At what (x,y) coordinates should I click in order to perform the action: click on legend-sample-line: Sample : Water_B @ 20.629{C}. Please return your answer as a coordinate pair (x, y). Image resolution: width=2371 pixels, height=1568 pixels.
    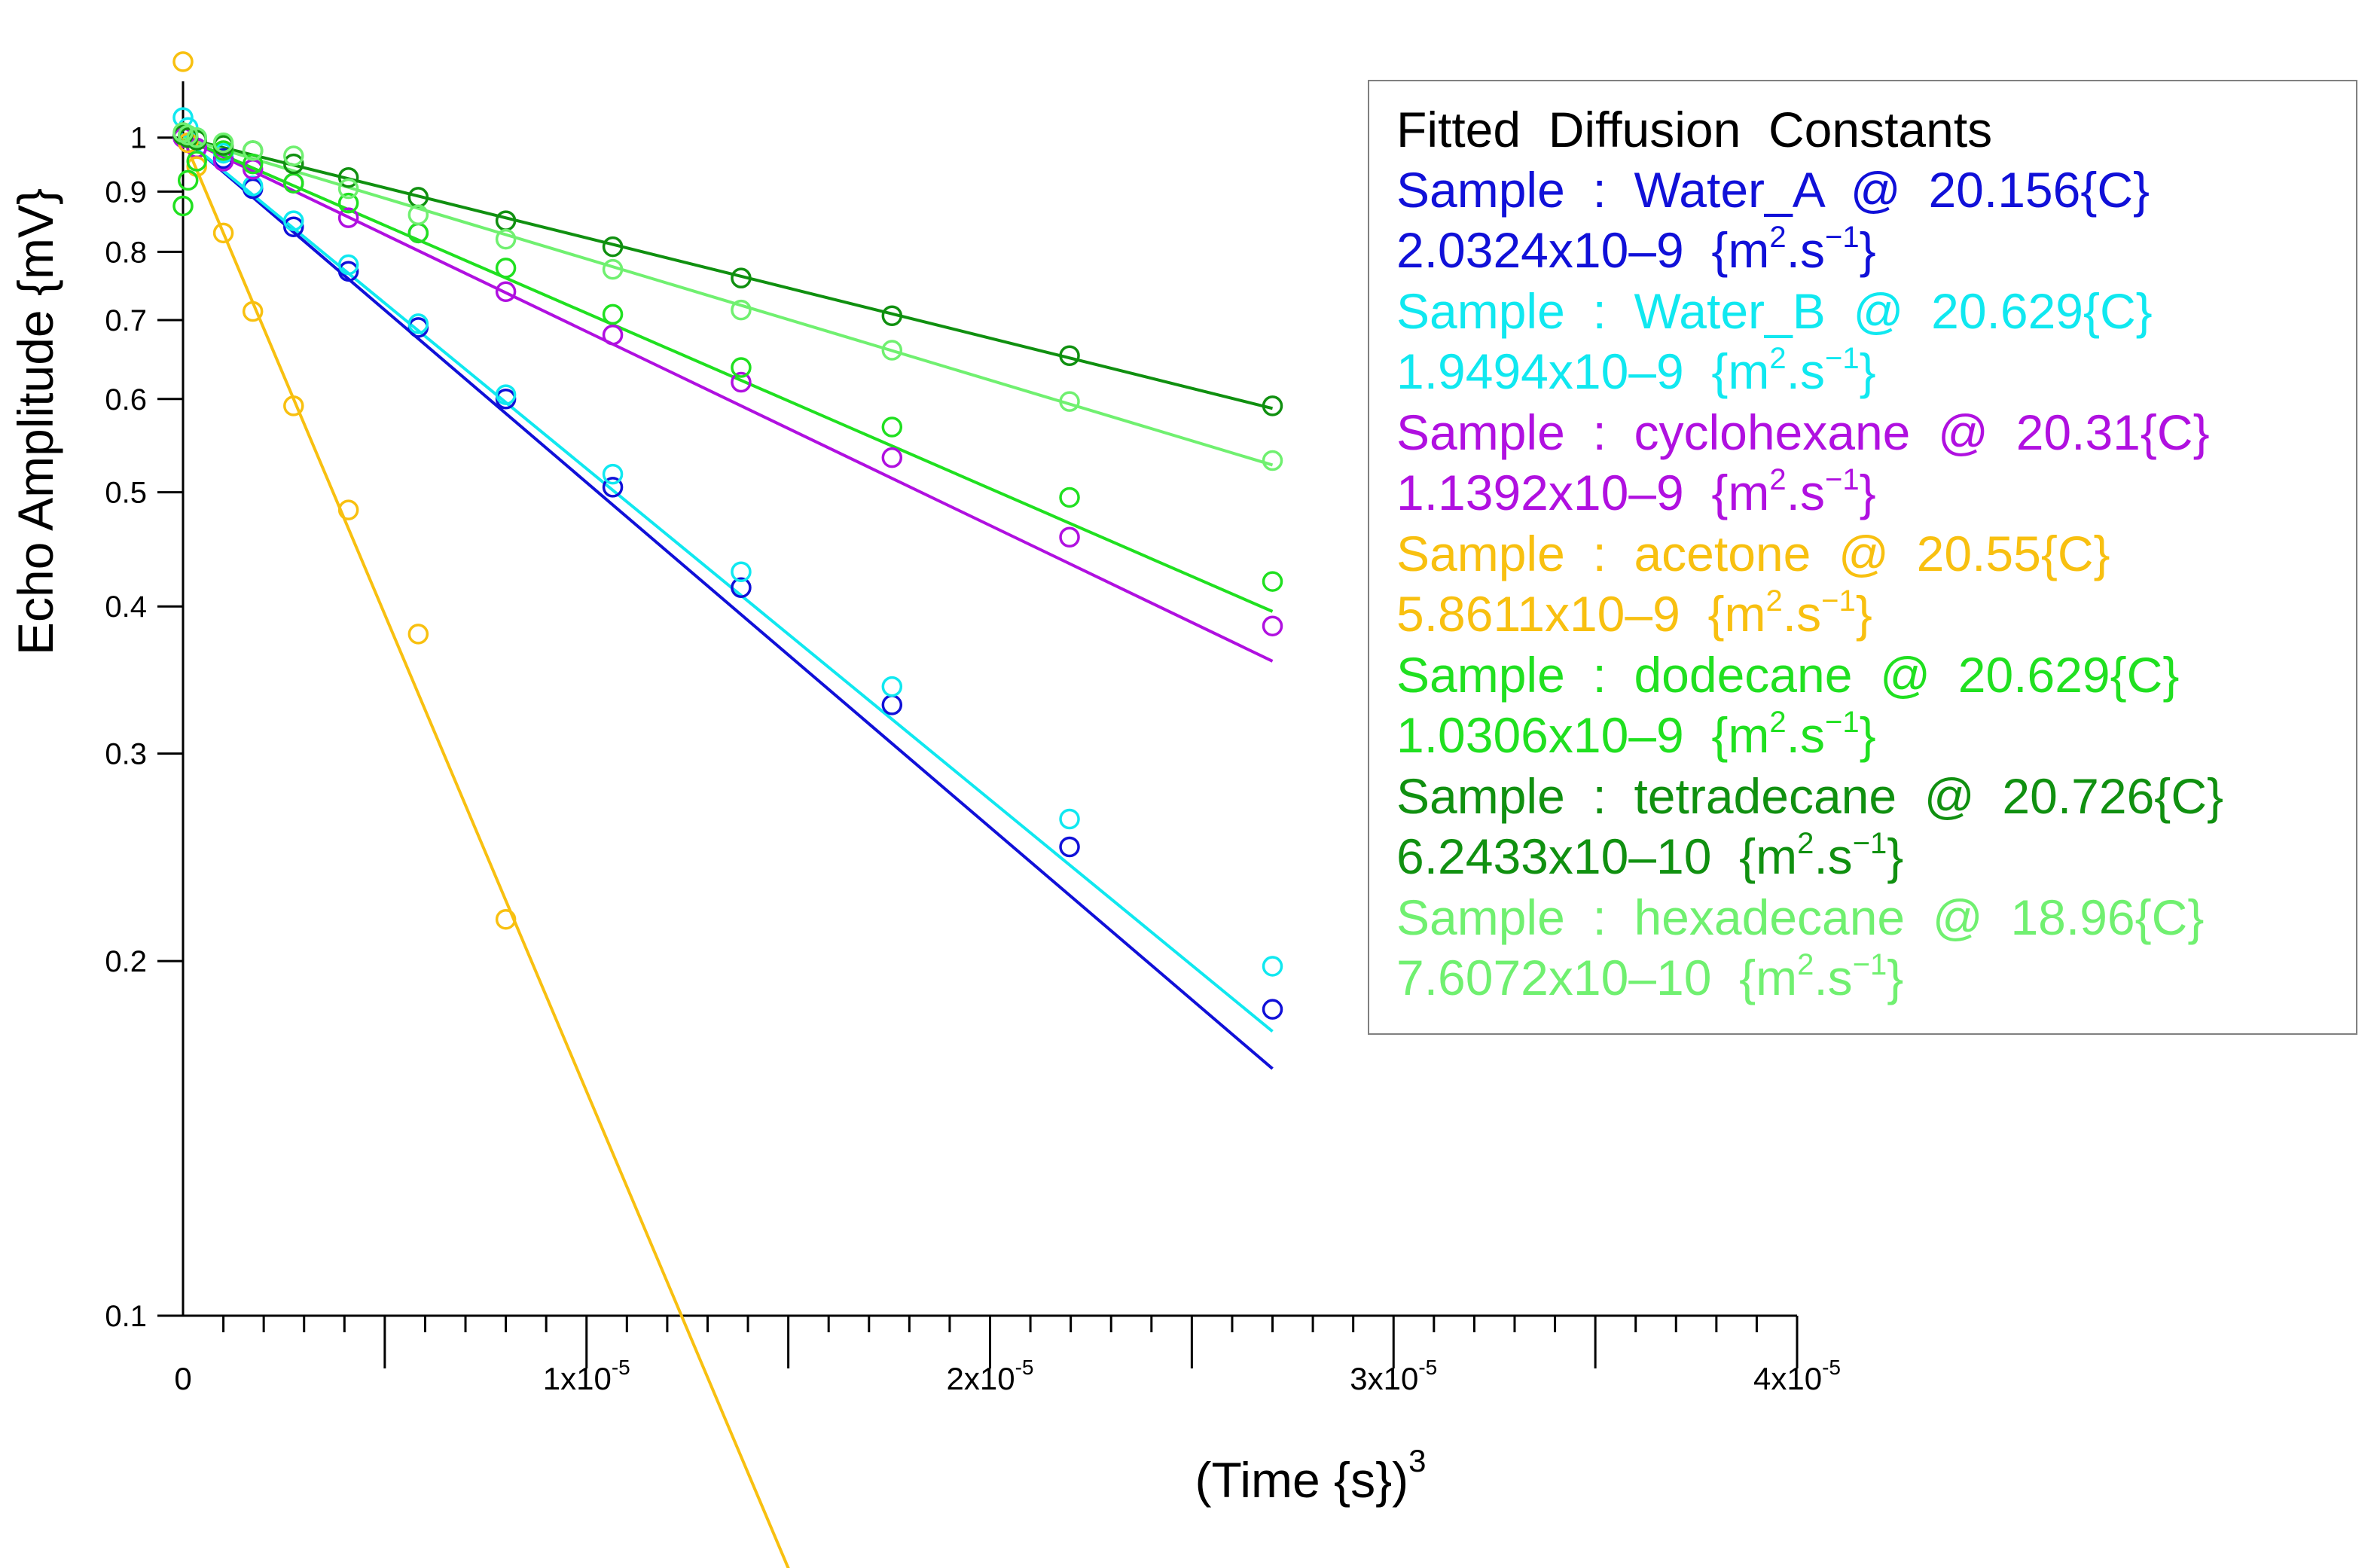
    Looking at the image, I should click on (1774, 311).